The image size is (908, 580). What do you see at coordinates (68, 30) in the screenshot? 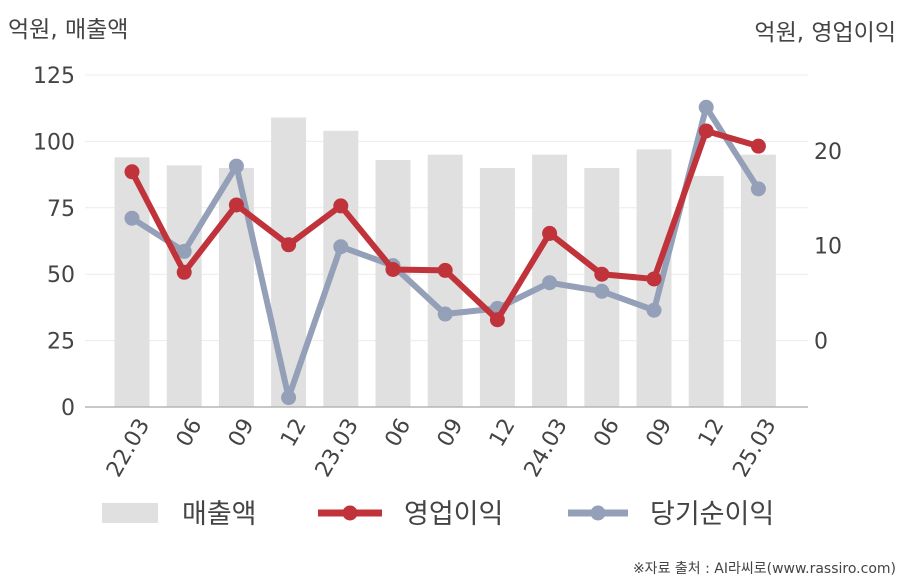
I see `left-axis-label: 억원, 매출액` at bounding box center [68, 30].